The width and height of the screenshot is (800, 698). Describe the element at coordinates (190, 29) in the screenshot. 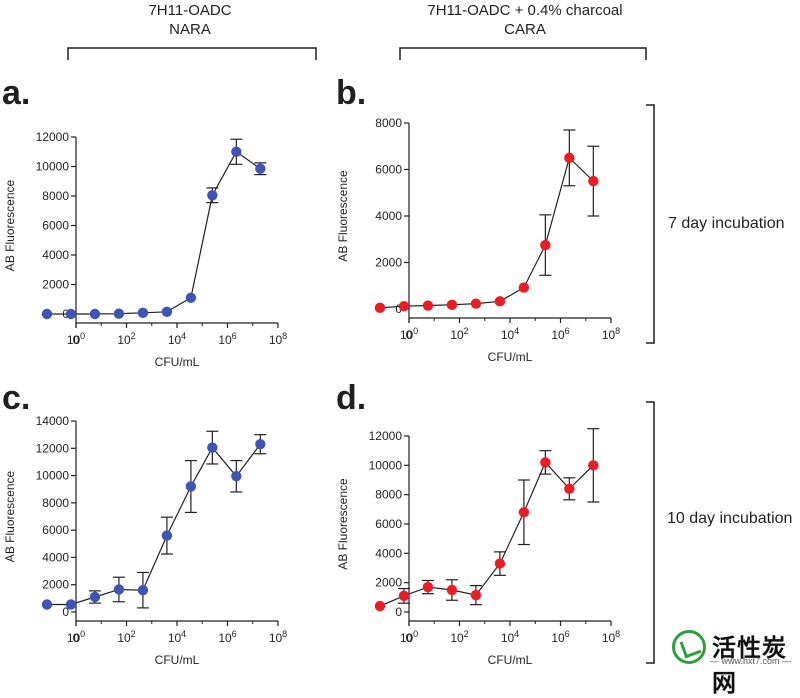

I see `header-left-line2: NARA` at that location.